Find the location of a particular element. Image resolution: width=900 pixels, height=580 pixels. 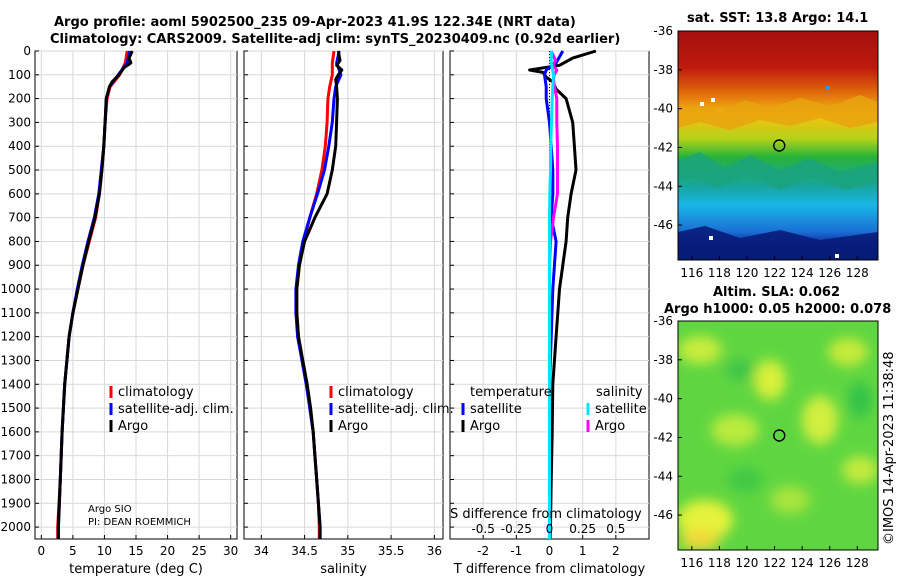

tick-label-y: 1200 is located at coordinates (15, 337).